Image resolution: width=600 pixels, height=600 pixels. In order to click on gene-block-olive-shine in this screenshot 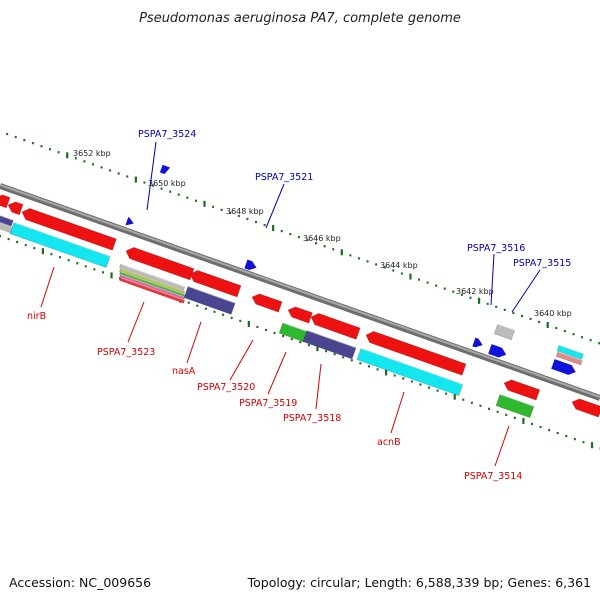, I will do `click(152, 280)`.